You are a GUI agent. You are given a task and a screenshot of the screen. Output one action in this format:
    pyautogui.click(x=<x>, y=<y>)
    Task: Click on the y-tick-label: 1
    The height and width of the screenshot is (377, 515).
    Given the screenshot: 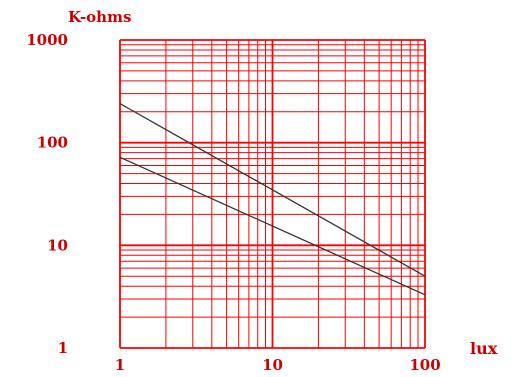 What is the action you would take?
    pyautogui.click(x=63, y=348)
    